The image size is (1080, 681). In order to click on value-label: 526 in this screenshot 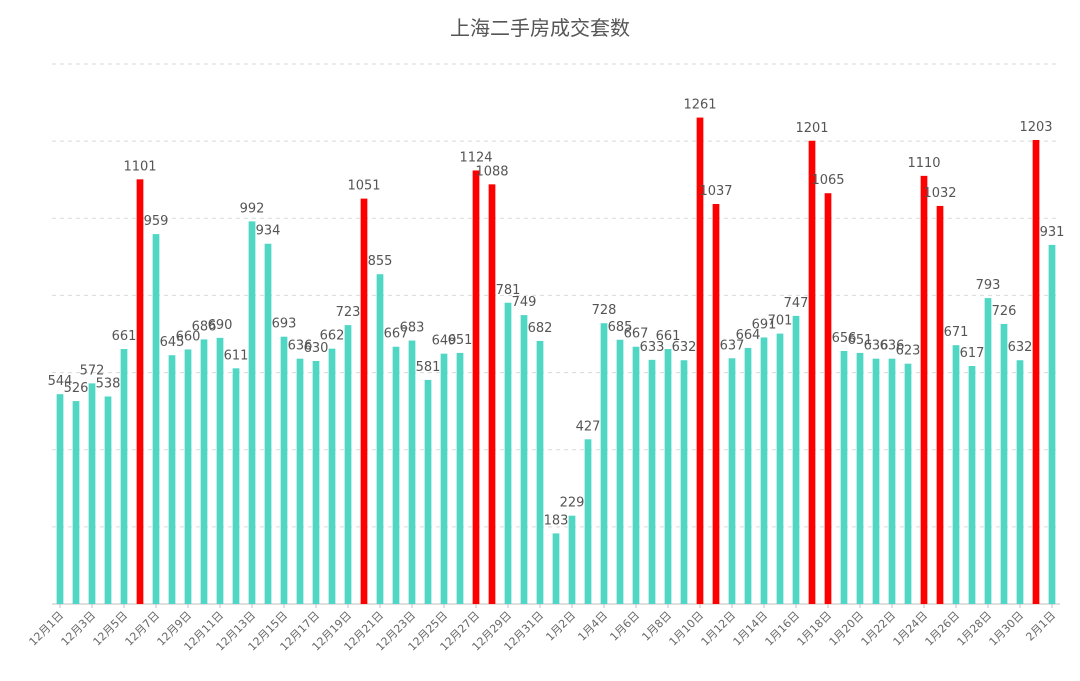, I will do `click(76, 388)`.